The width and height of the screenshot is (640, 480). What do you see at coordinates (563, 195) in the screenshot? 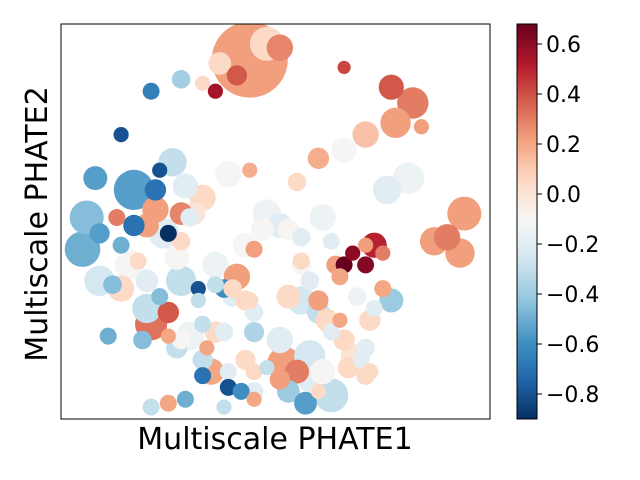
I see `colorbar-tick-label-4: 0.0` at bounding box center [563, 195].